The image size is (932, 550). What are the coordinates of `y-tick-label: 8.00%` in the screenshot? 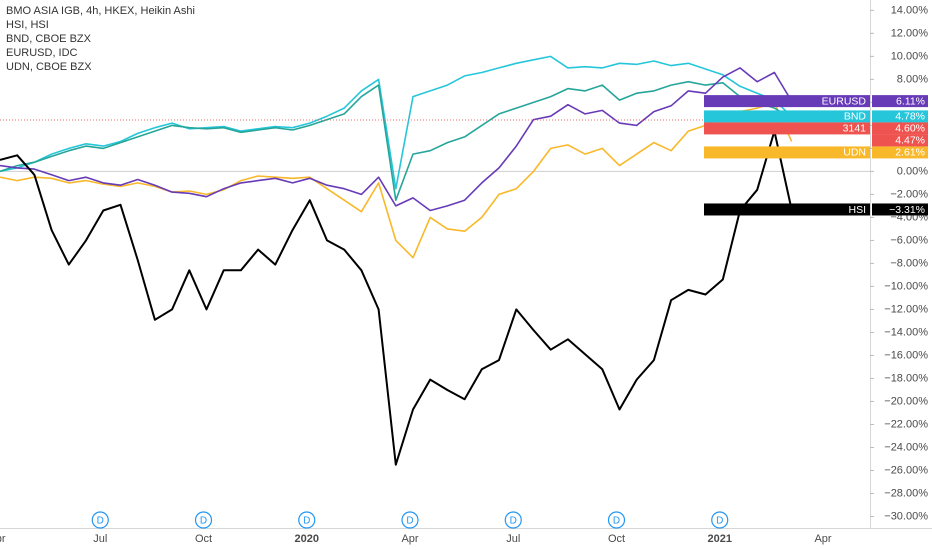 It's located at (912, 79).